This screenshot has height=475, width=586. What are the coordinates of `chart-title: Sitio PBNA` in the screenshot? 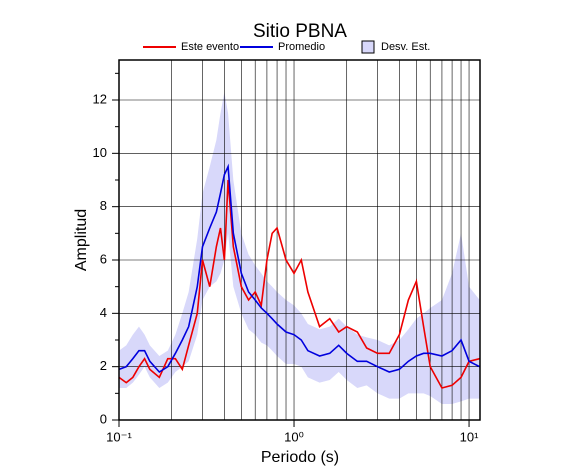 It's located at (300, 31).